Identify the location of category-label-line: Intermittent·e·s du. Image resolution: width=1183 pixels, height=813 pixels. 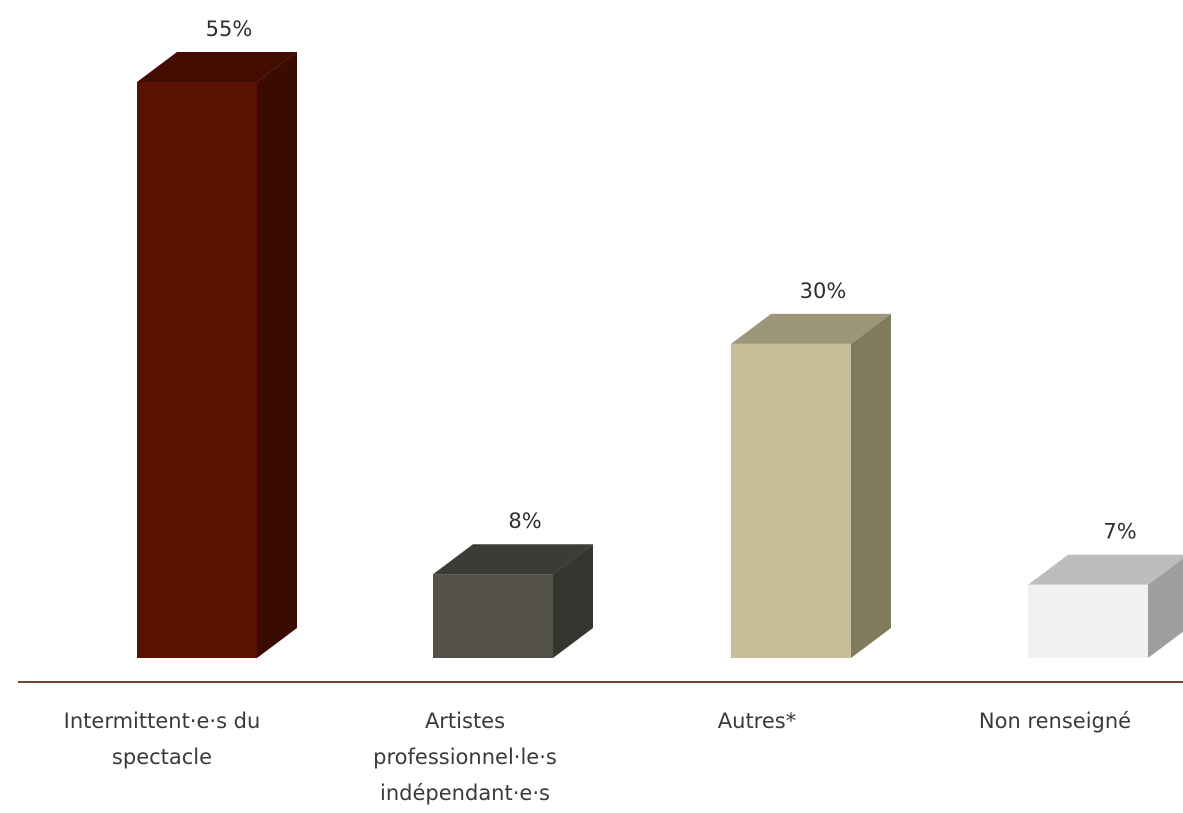
(162, 721).